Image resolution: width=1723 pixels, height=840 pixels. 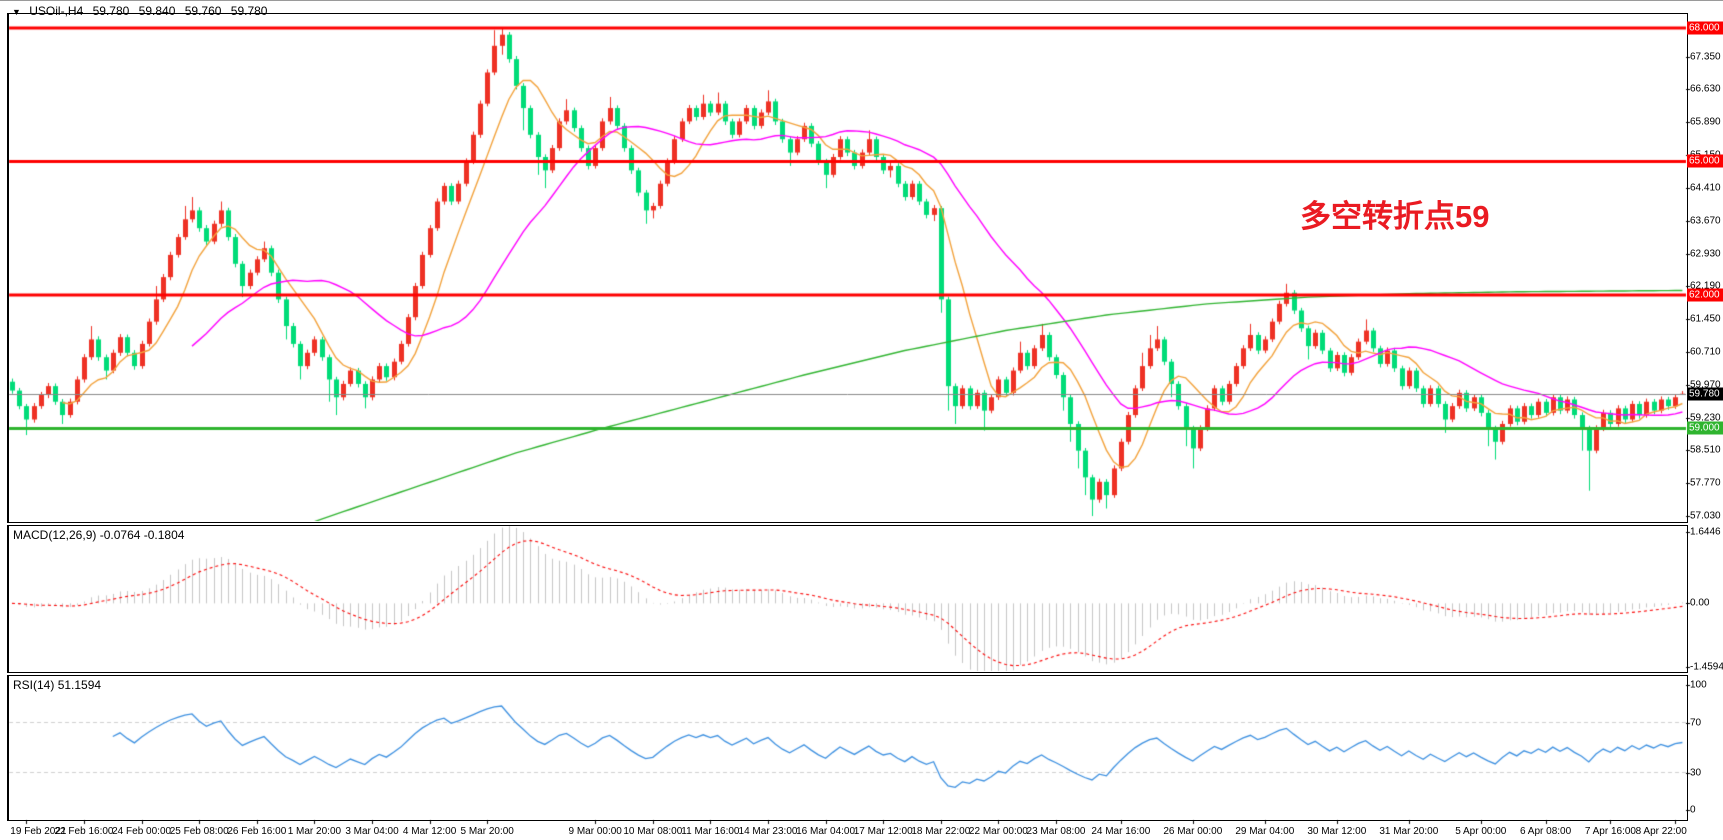 What do you see at coordinates (1661, 831) in the screenshot?
I see `time-axis-label: 8 Apr 22:00` at bounding box center [1661, 831].